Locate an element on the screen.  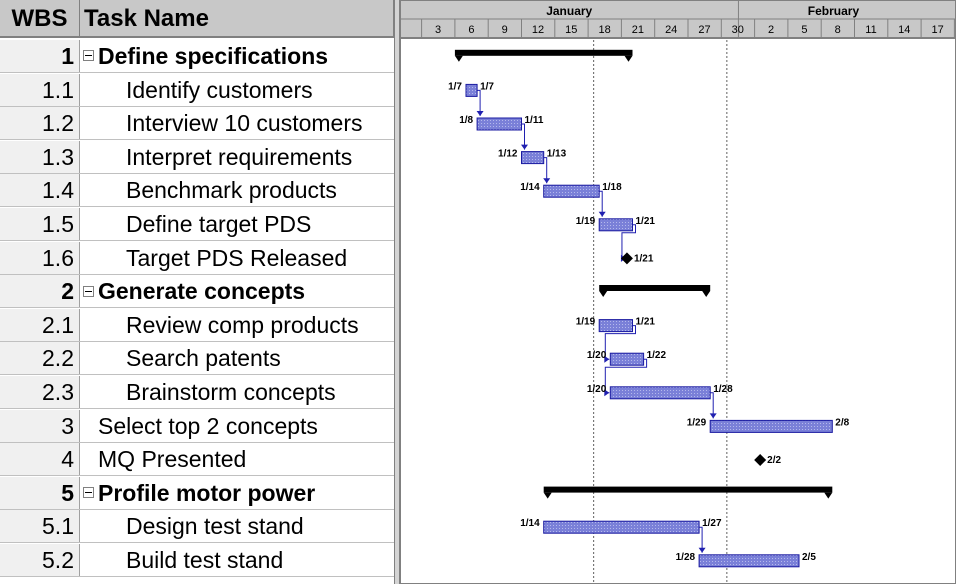
task-row: 2.2 Search patents is located at coordinates (197, 359).